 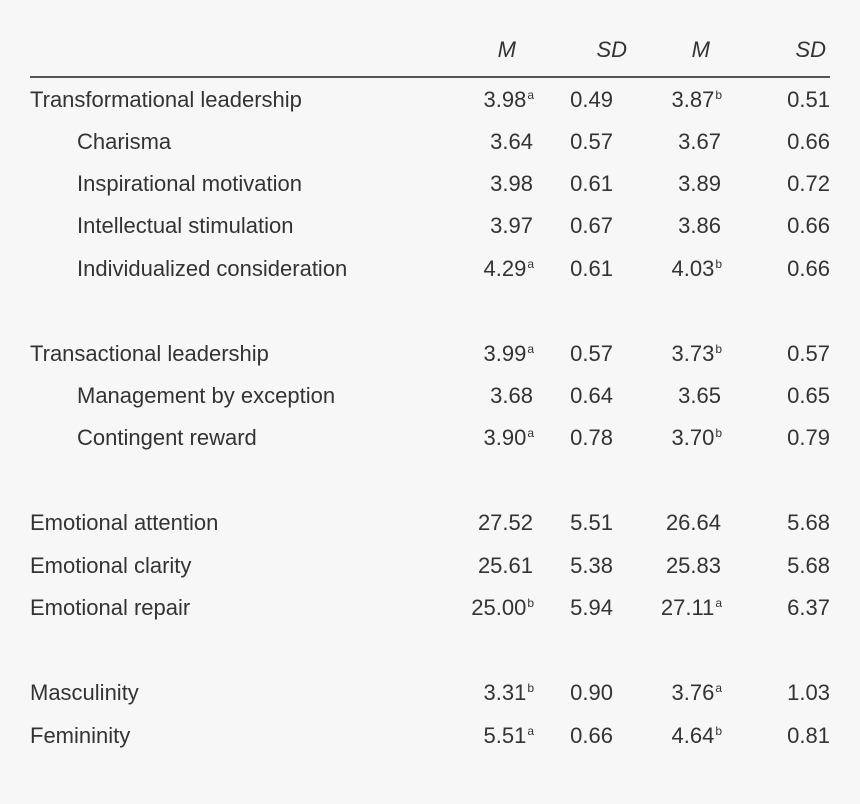 I want to click on mean-1: 25.61, so click(x=505, y=565).